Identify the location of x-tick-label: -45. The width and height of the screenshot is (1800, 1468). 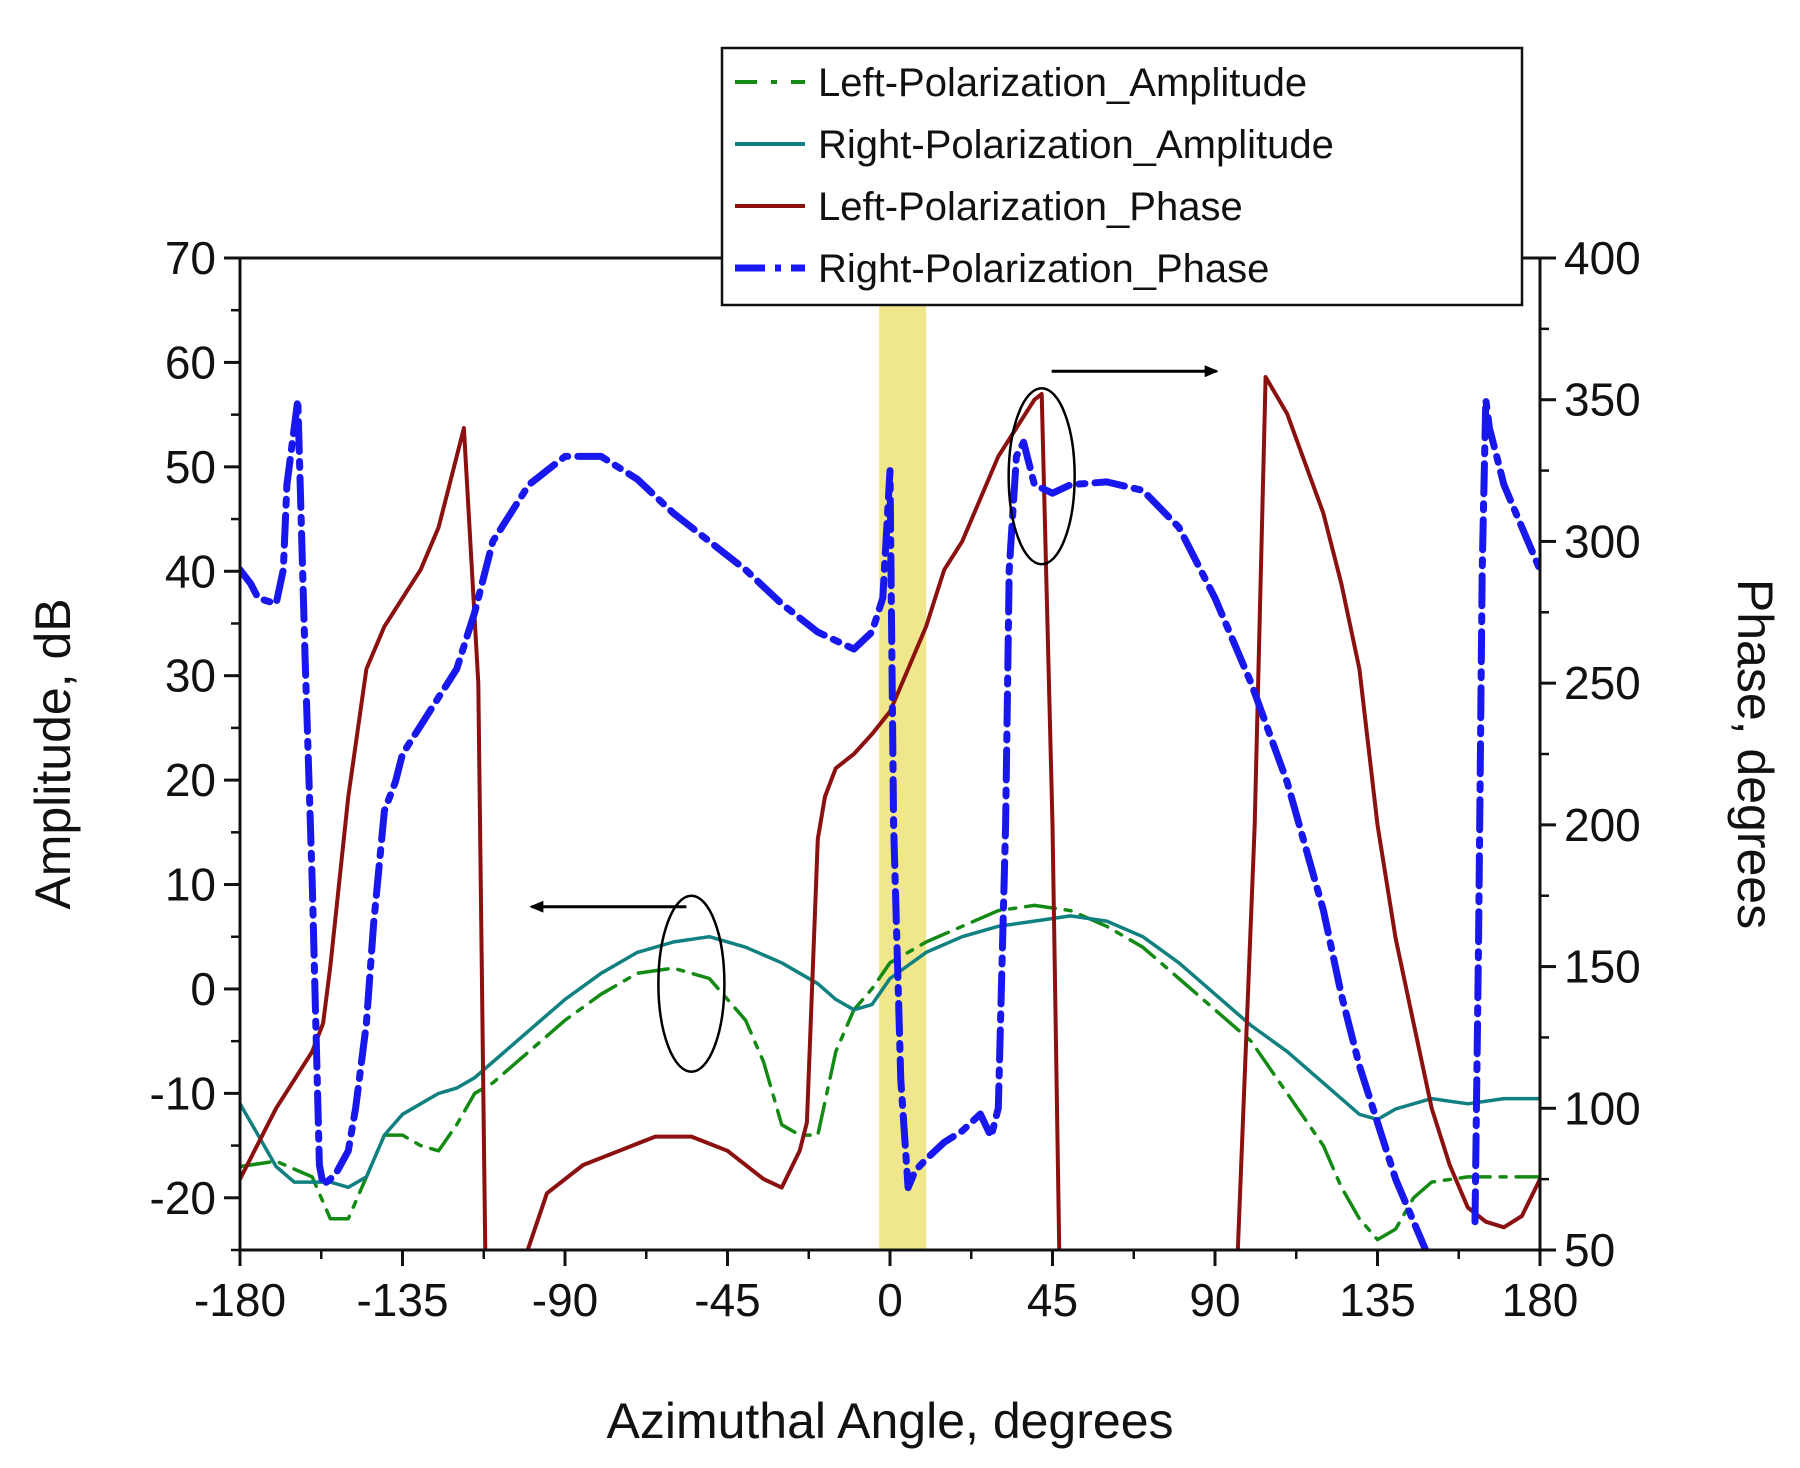
(727, 1300).